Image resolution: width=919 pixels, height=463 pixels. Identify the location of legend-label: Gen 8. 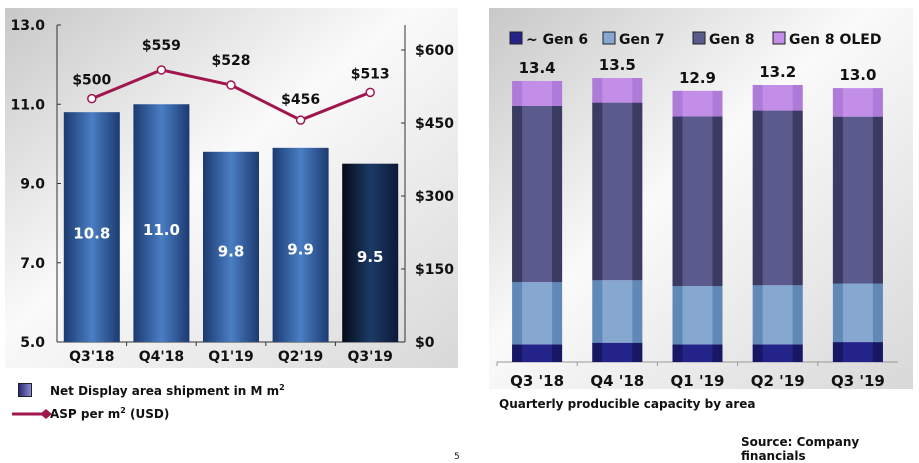
(732, 40).